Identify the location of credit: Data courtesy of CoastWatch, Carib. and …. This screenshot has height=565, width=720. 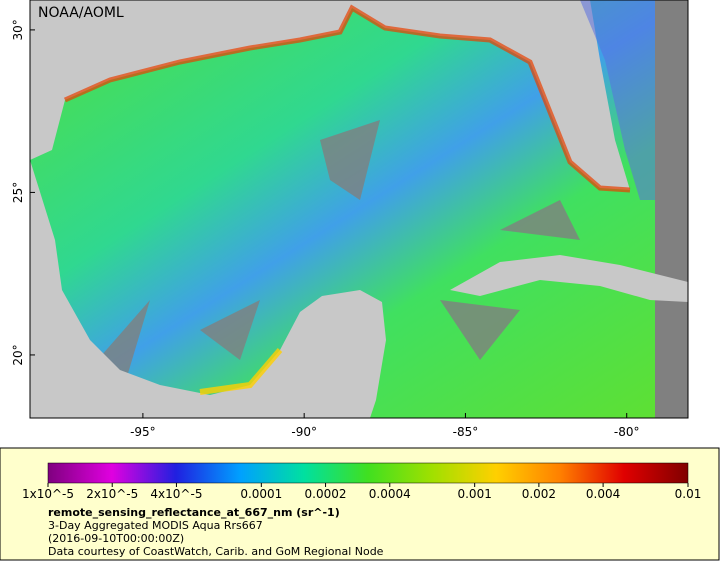
(216, 551).